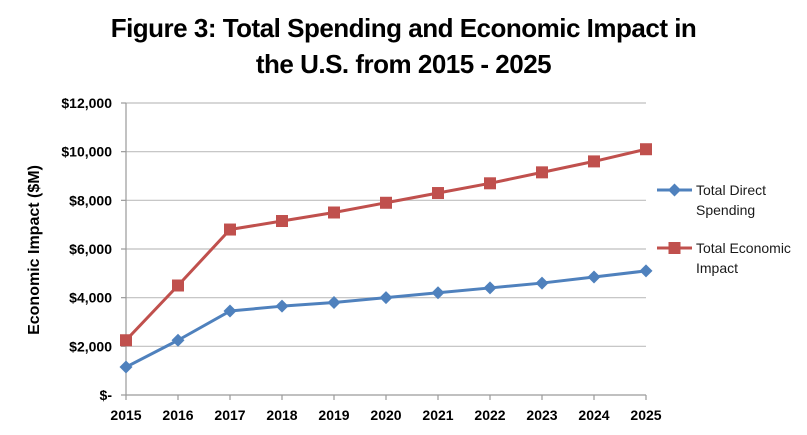 This screenshot has height=435, width=807. I want to click on x-tick-label: 2019, so click(333, 415).